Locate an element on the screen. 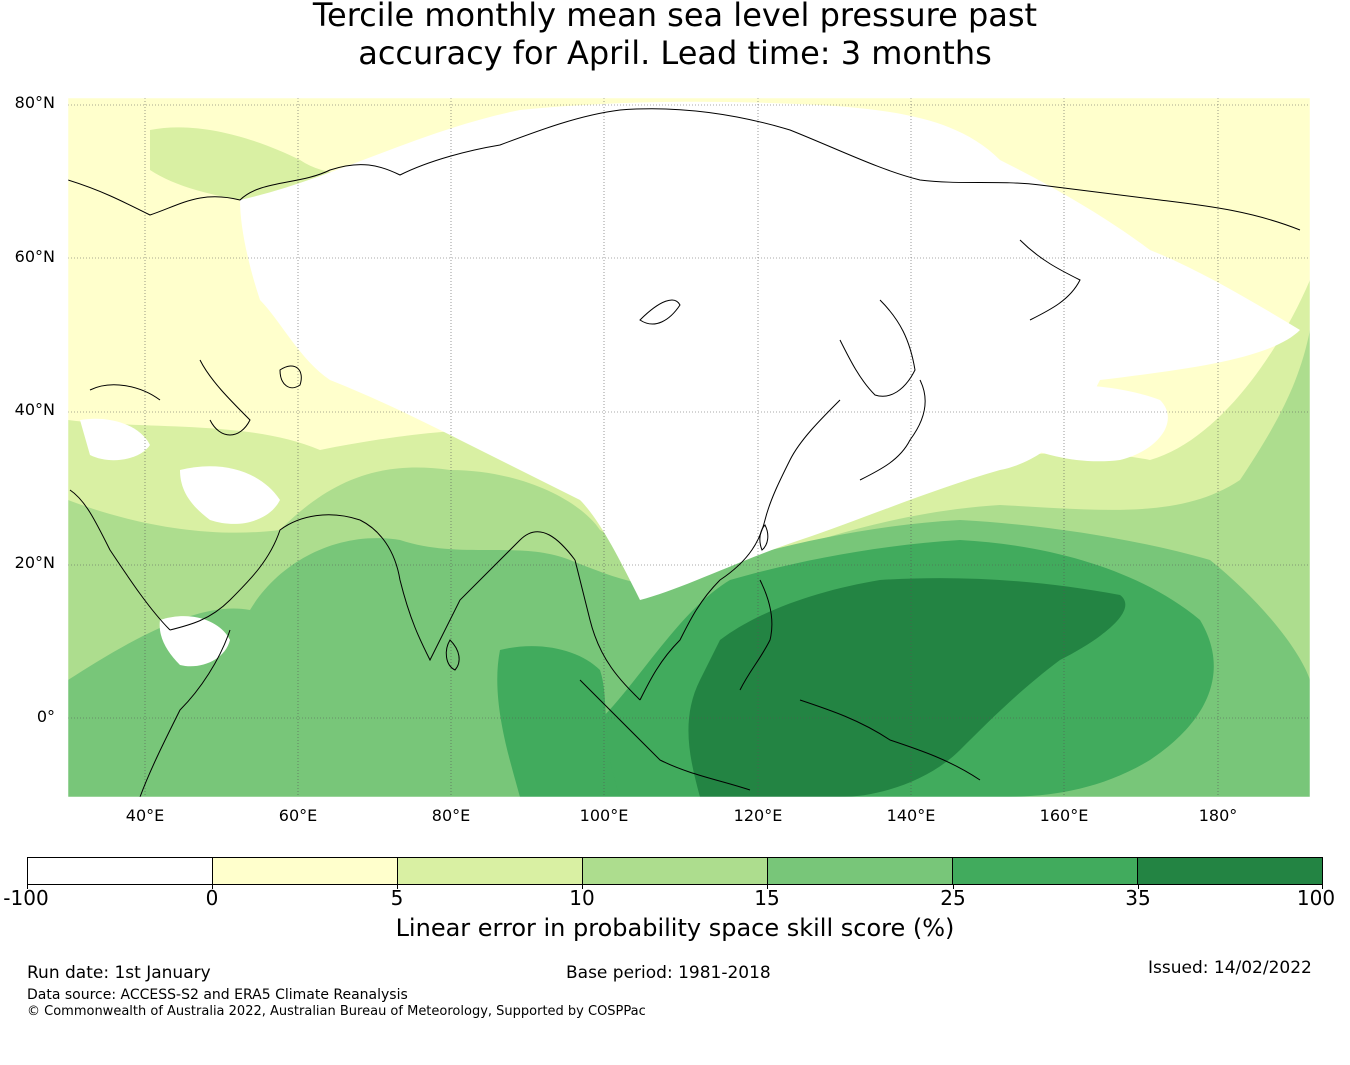 The image size is (1350, 1065). colorbar-tick-10: 10 is located at coordinates (582, 898).